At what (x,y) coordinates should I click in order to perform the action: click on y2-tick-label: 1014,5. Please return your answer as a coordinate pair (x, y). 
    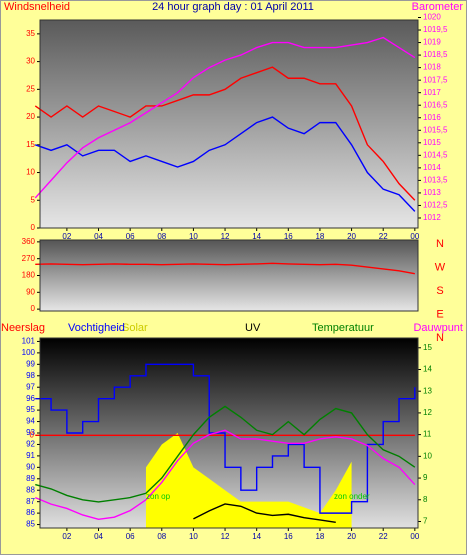
    Looking at the image, I should click on (435, 154).